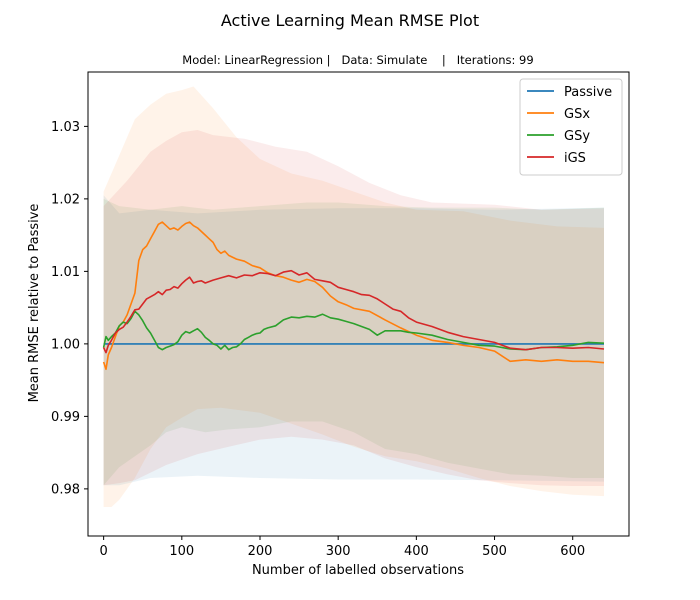  I want to click on x-tick-label: 600, so click(572, 551).